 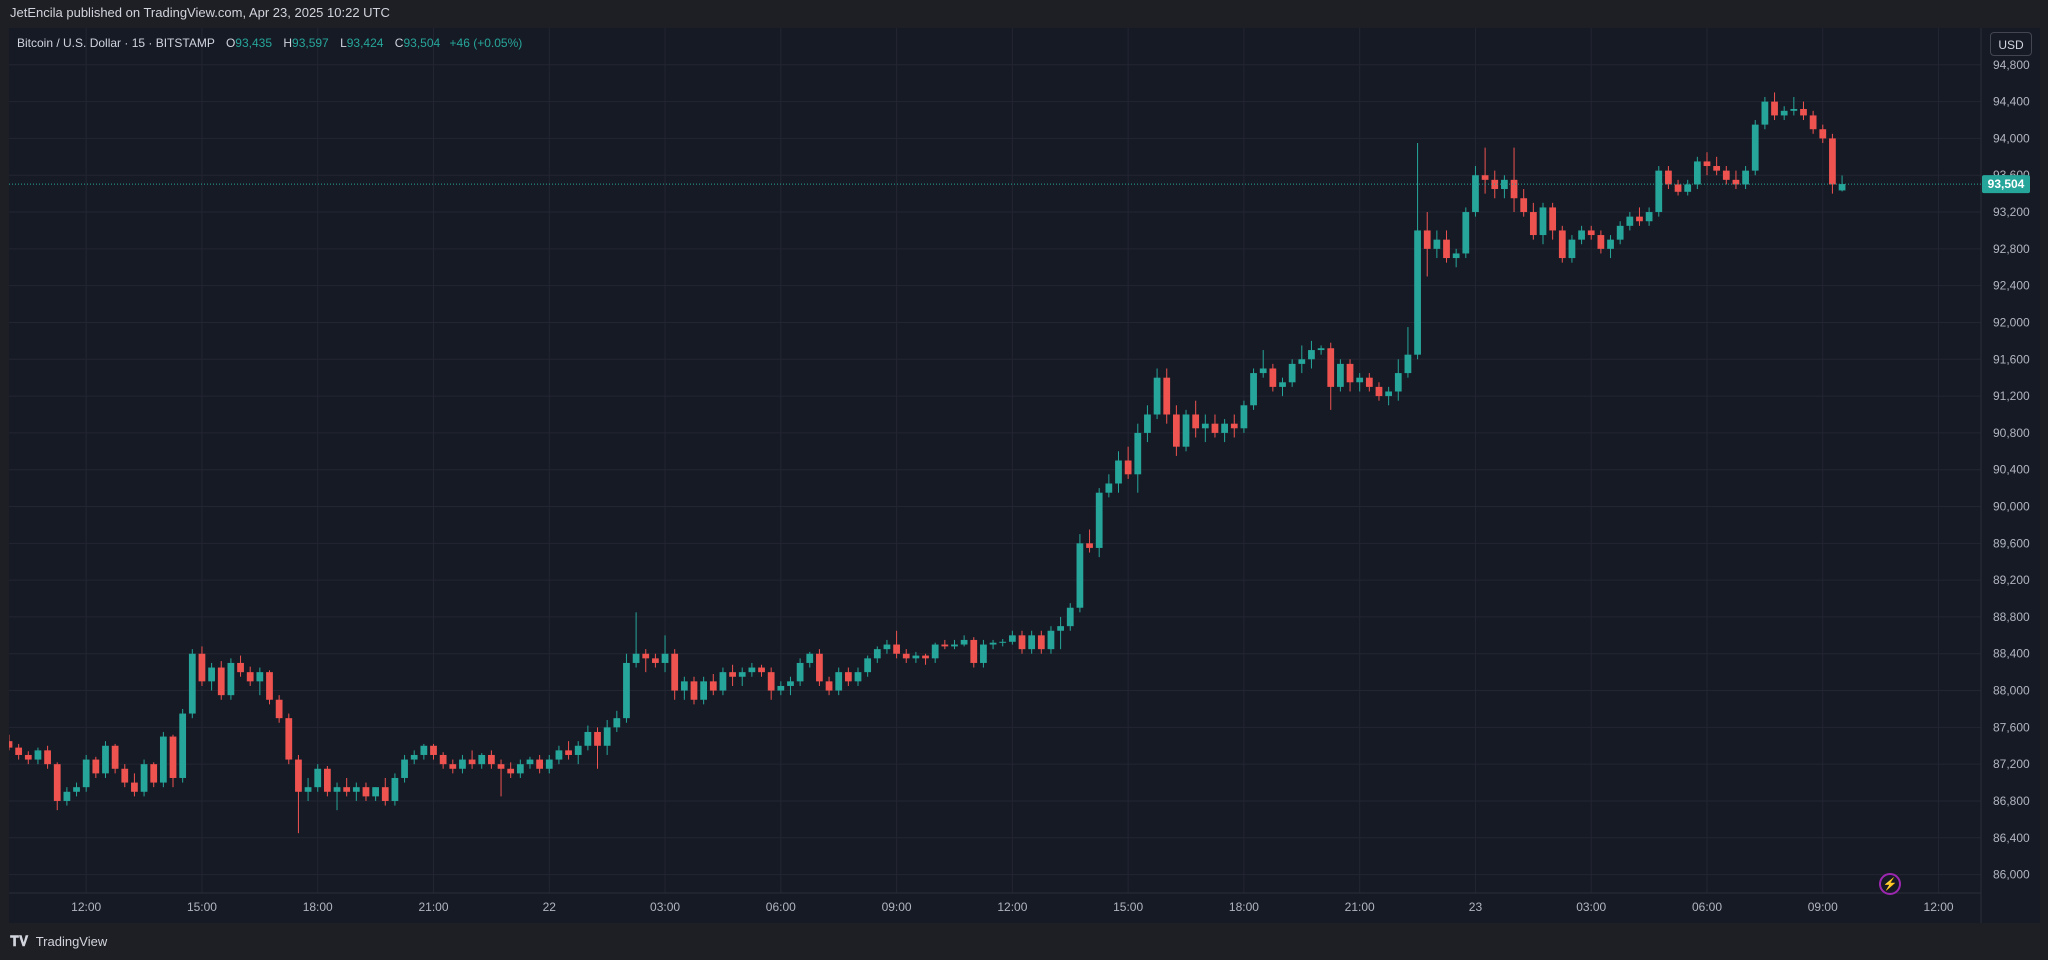 What do you see at coordinates (288, 43) in the screenshot?
I see `high-label: H` at bounding box center [288, 43].